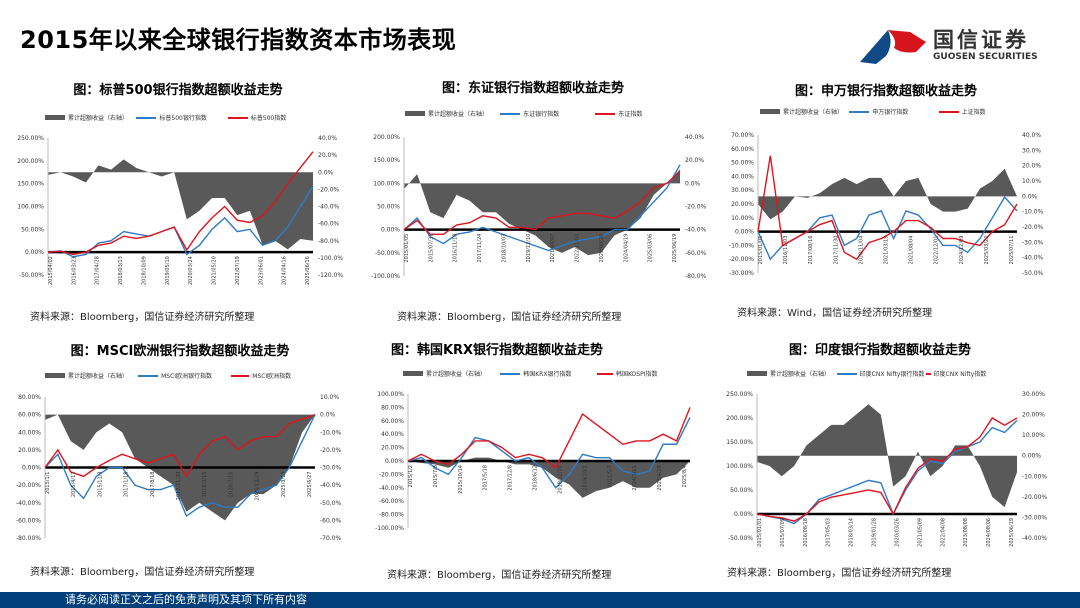 The width and height of the screenshot is (1080, 608). What do you see at coordinates (533, 88) in the screenshot?
I see `chart-title: 图：东证银行指数超额收益走势` at bounding box center [533, 88].